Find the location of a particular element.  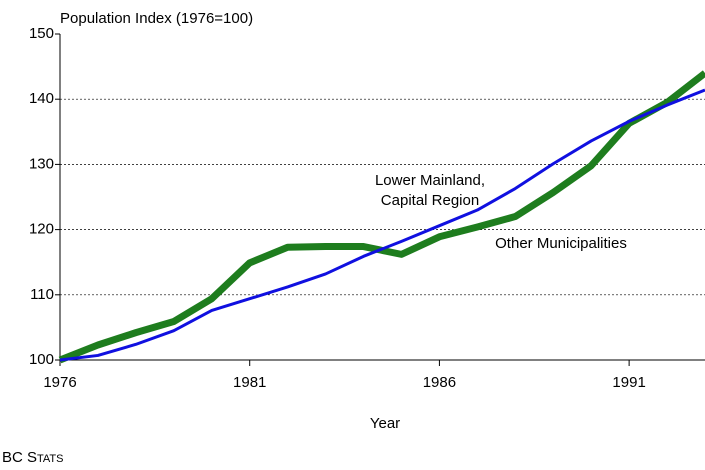

y-axis-title: Population Index (1976=100) is located at coordinates (156, 18).